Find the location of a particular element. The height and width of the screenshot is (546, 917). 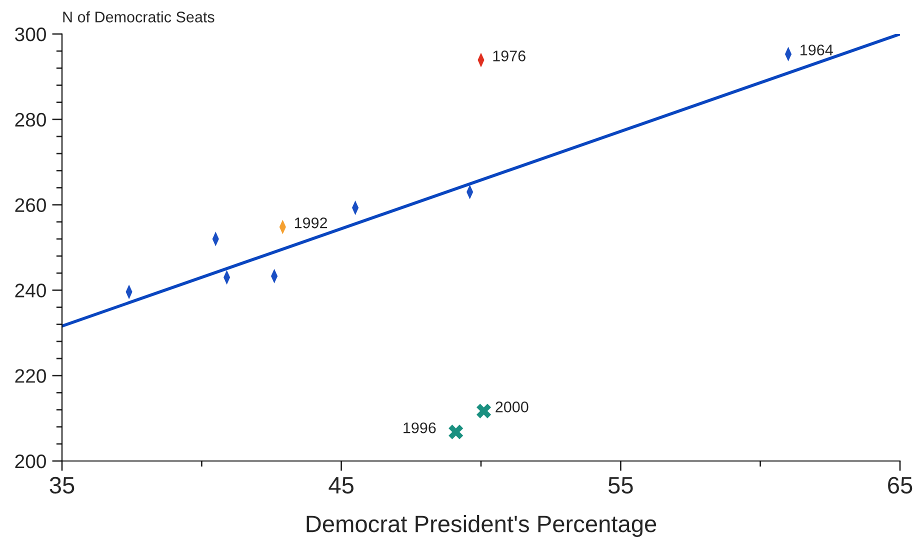

x-tick-label: 45 is located at coordinates (341, 485).